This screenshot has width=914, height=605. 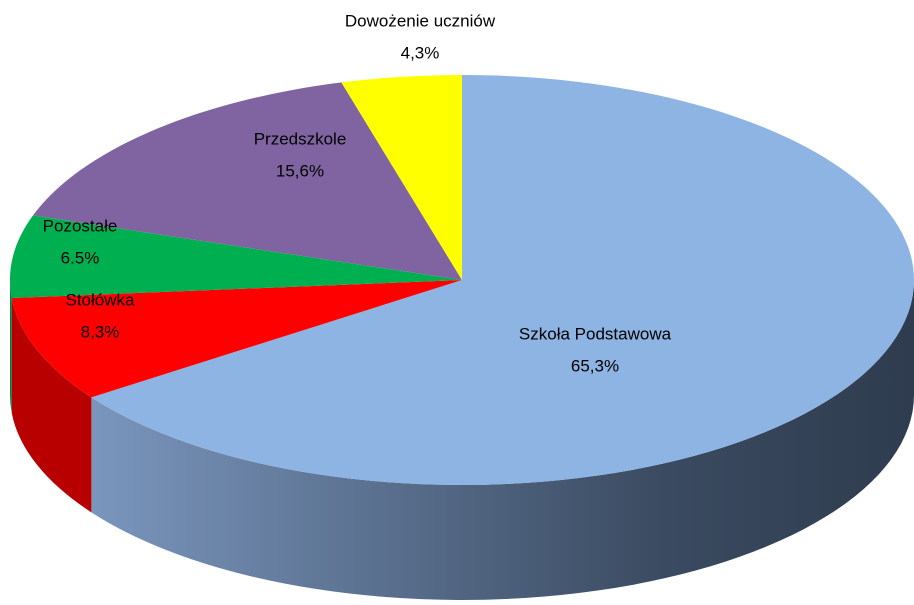 I want to click on slice-label: Pozostałe, so click(x=80, y=225).